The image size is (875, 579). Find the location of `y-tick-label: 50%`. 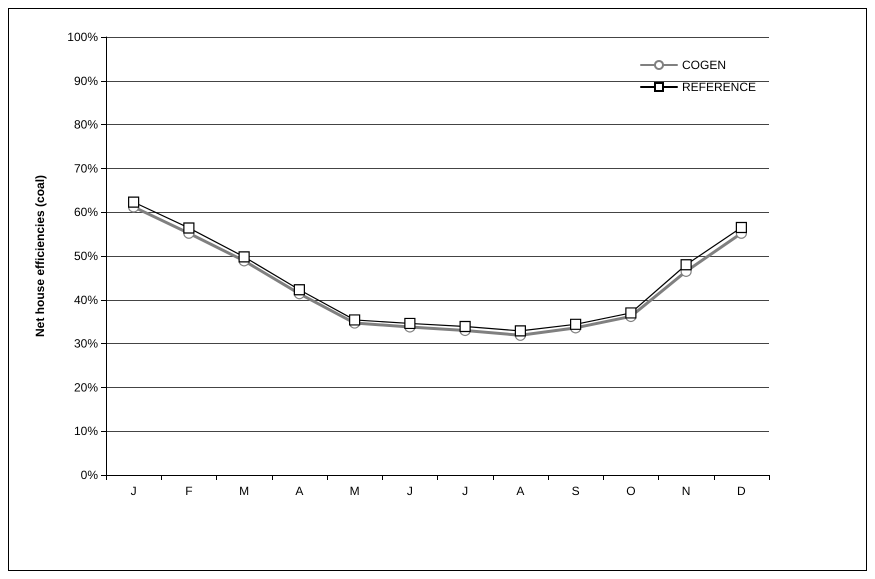

y-tick-label: 50% is located at coordinates (86, 256).